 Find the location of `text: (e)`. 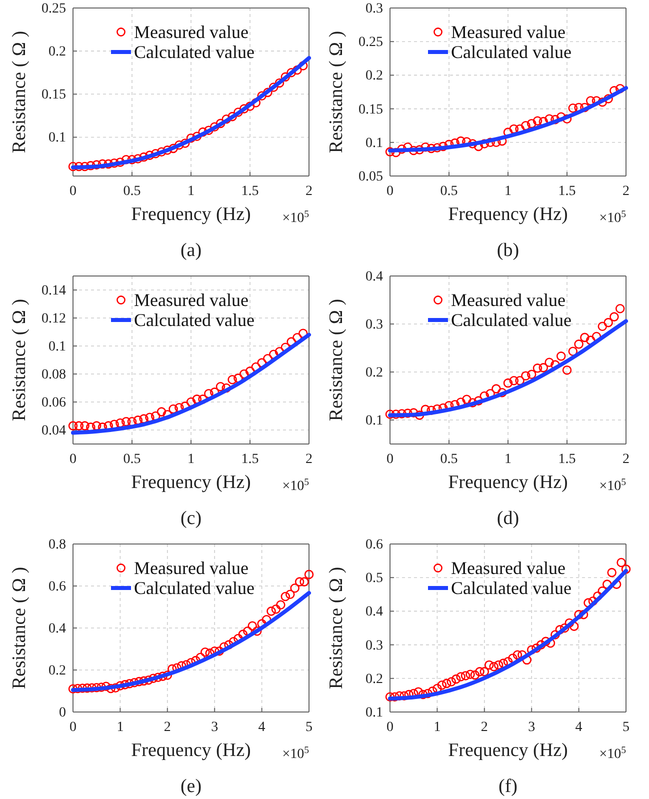

text: (e) is located at coordinates (191, 786).